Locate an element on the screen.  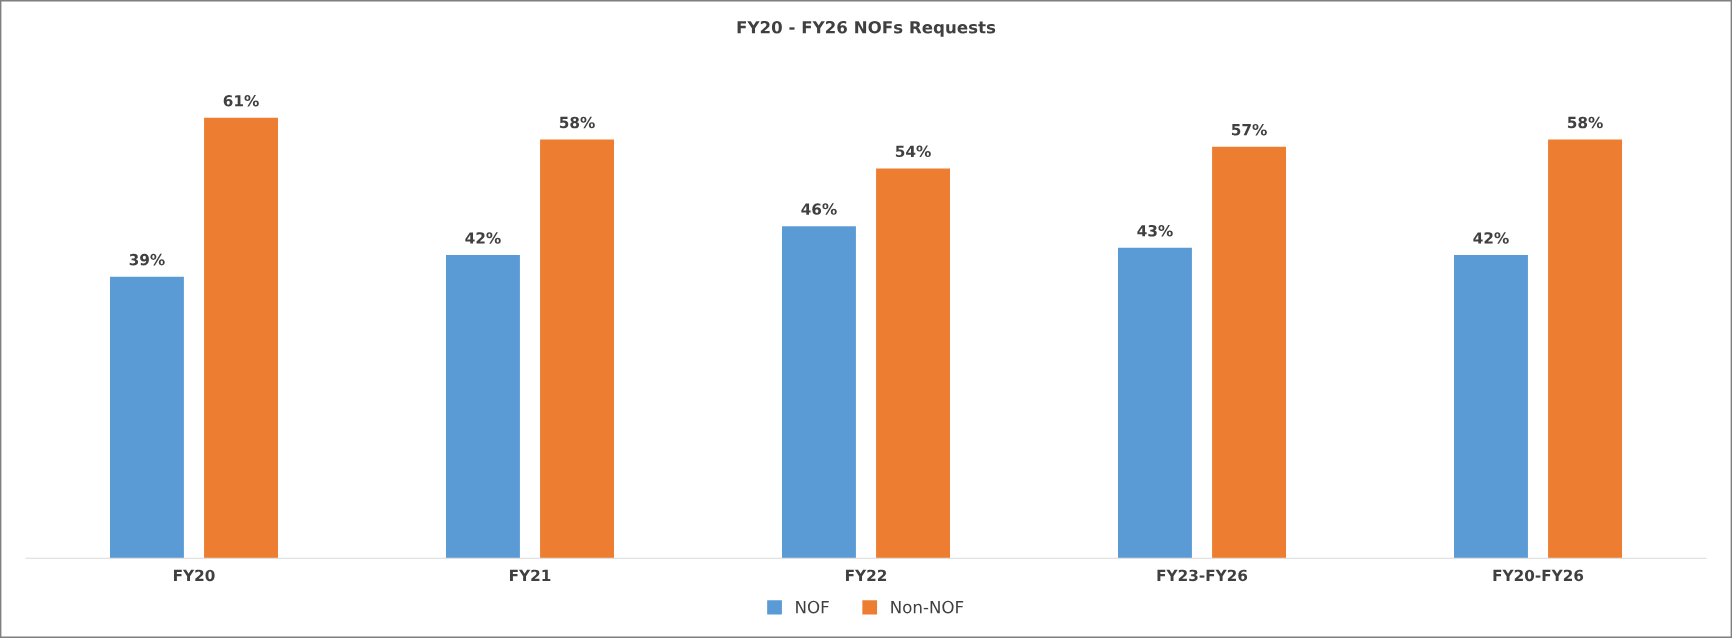
x-tick-label: FY20-FY26 is located at coordinates (1538, 575).